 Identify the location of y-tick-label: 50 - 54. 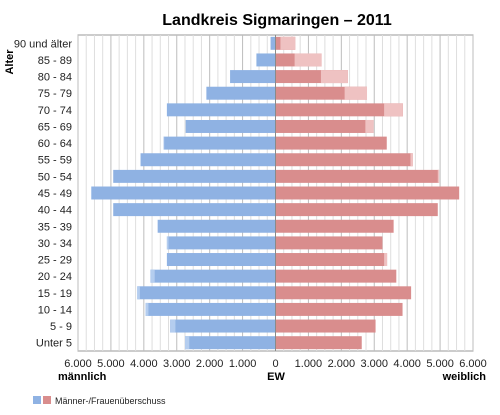
(55, 177).